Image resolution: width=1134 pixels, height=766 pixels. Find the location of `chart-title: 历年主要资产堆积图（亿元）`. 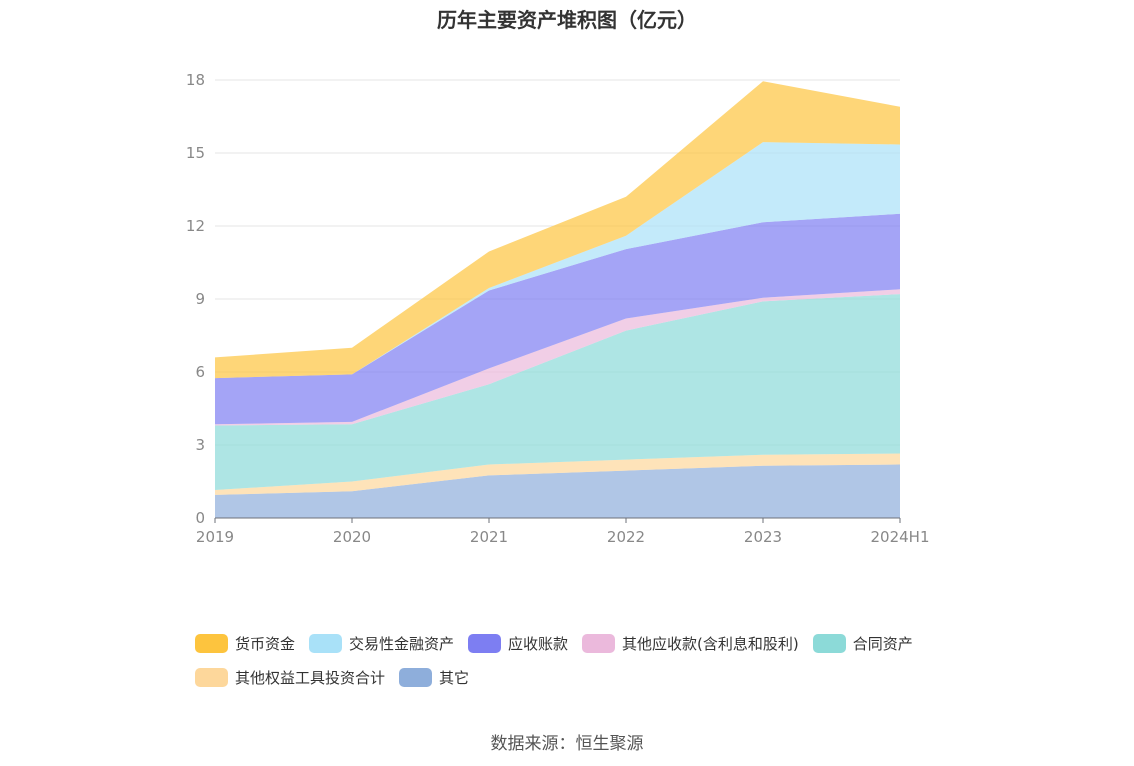

chart-title: 历年主要资产堆积图（亿元） is located at coordinates (567, 20).